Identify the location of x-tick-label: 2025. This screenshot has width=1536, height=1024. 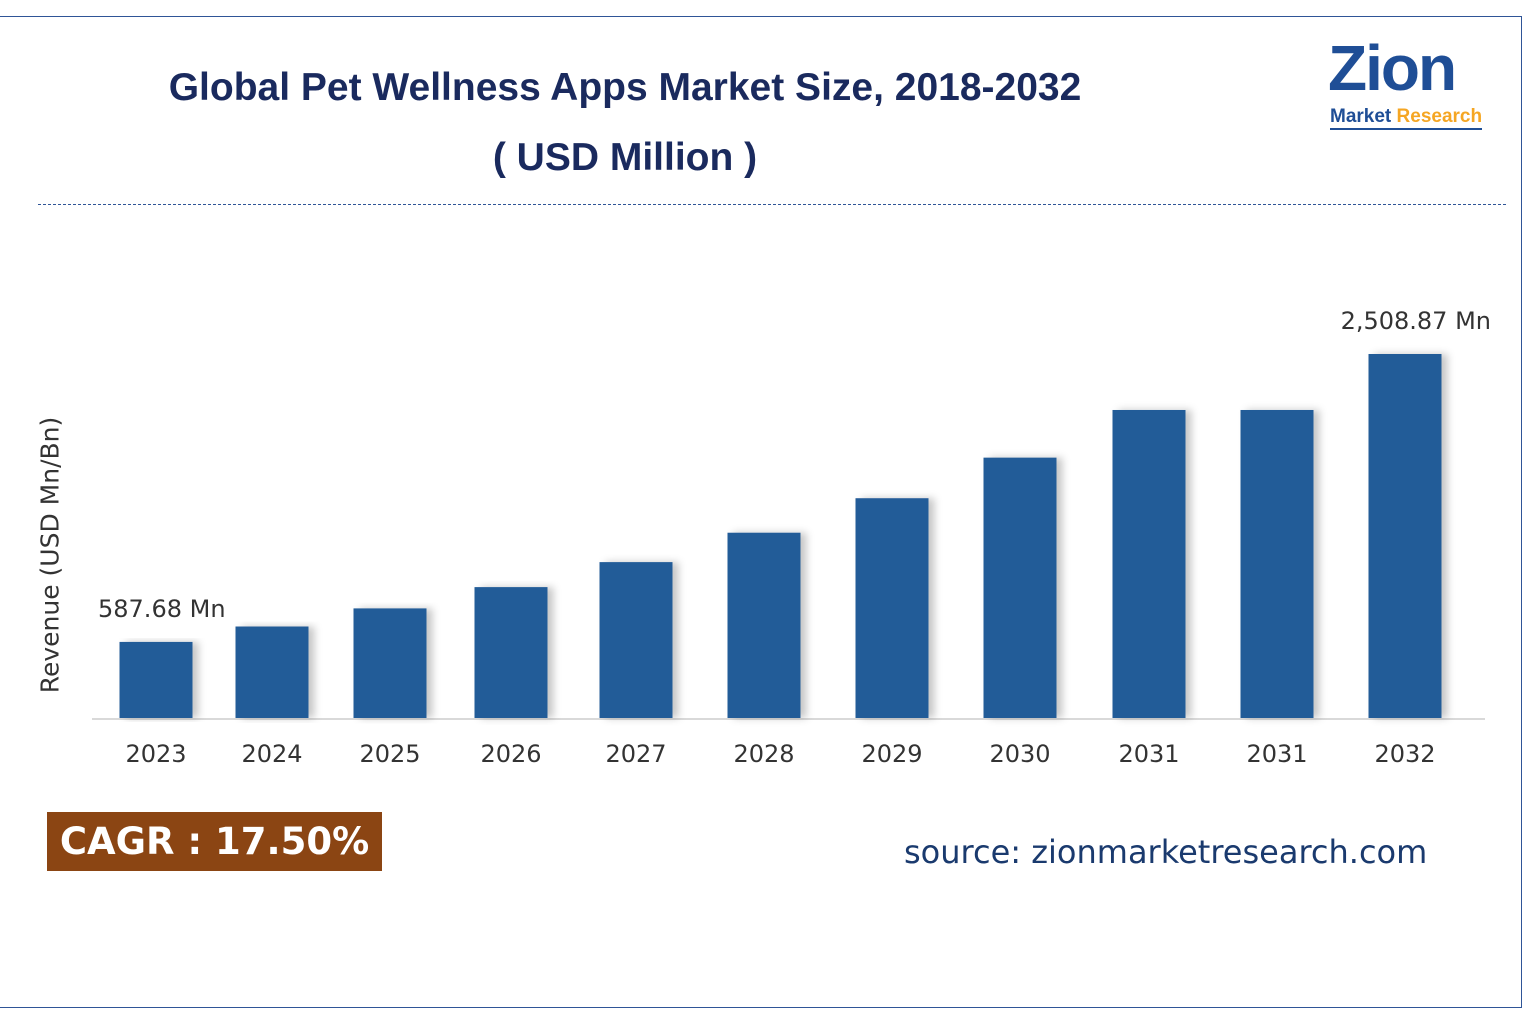
(389, 754).